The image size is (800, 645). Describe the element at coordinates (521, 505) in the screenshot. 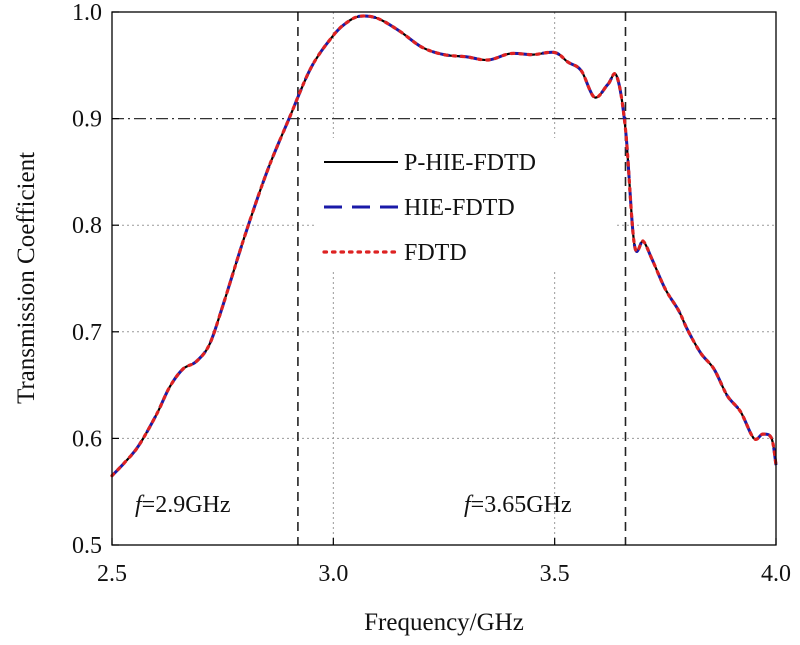

I see `annotation-f2-text: =3.65GHz` at that location.